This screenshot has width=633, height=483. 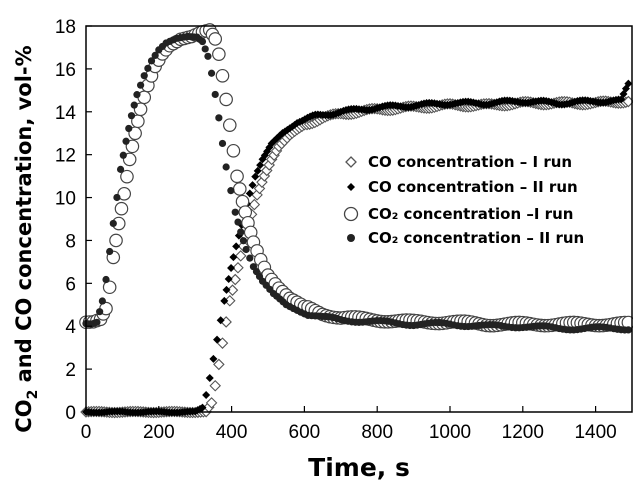 What do you see at coordinates (450, 432) in the screenshot?
I see `x-tick-label: 1000` at bounding box center [450, 432].